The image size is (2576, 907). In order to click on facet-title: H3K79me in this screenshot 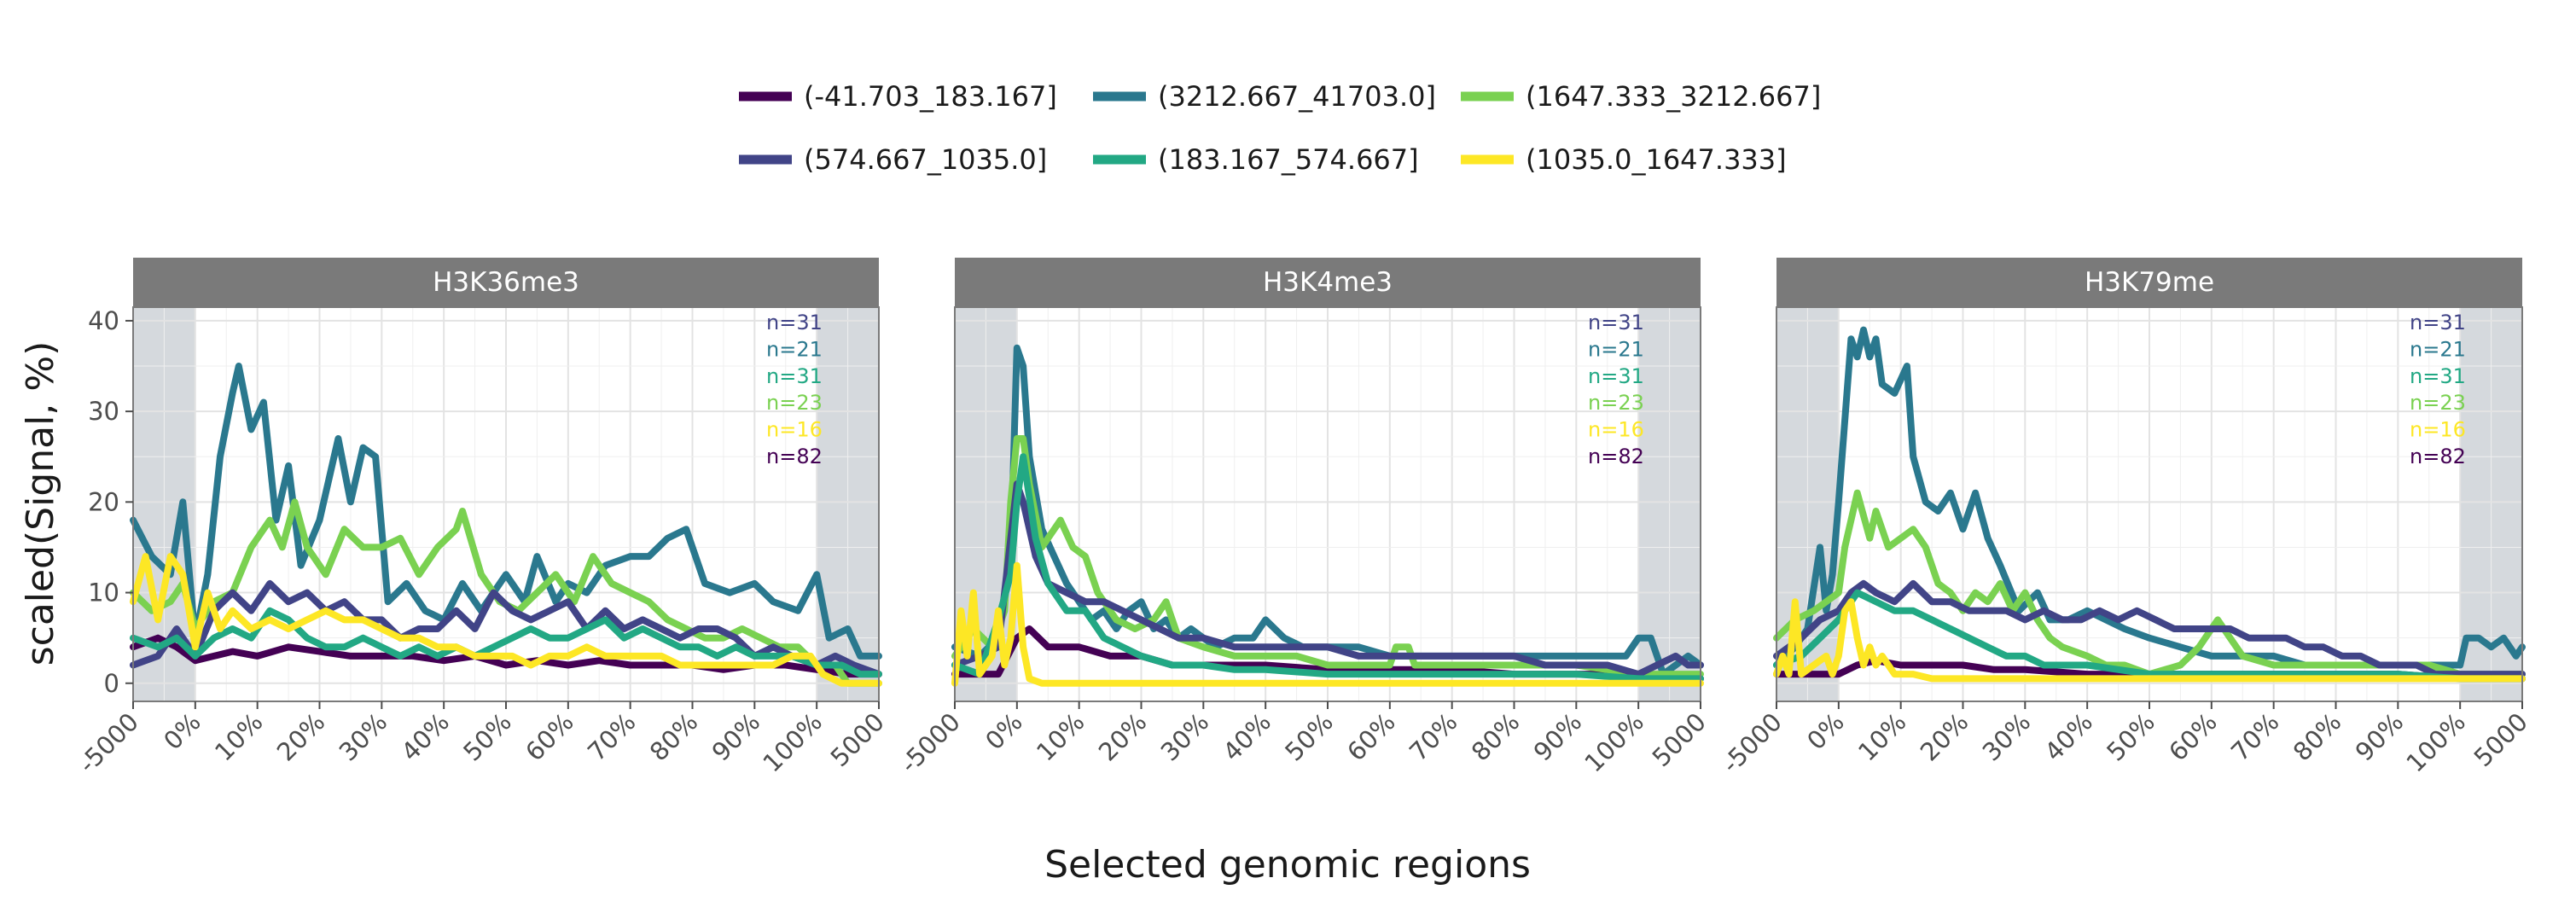, I will do `click(2150, 282)`.